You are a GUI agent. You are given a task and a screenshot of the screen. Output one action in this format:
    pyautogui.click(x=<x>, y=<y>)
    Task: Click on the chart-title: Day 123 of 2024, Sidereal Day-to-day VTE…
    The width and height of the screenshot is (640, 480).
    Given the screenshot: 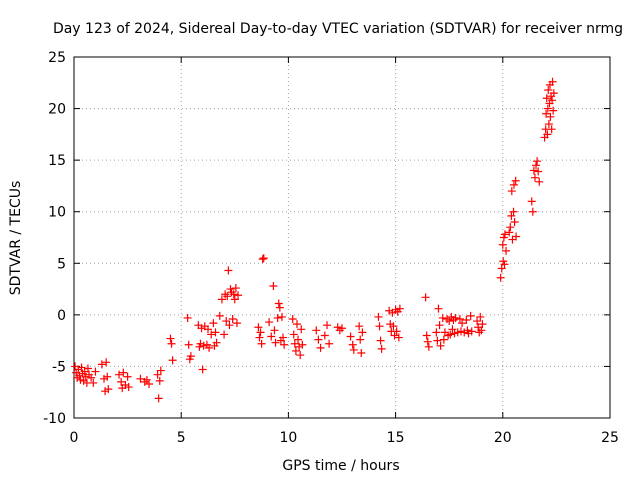 What is the action you would take?
    pyautogui.click(x=338, y=29)
    